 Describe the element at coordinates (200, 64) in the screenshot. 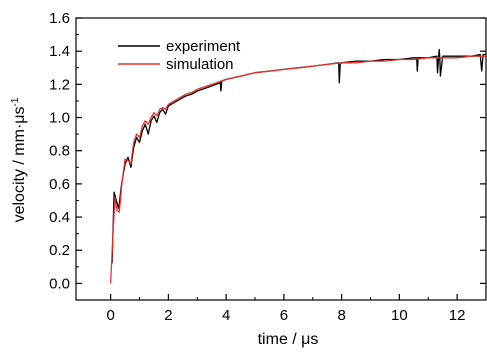

I see `legend-label-simulation: simulation` at that location.